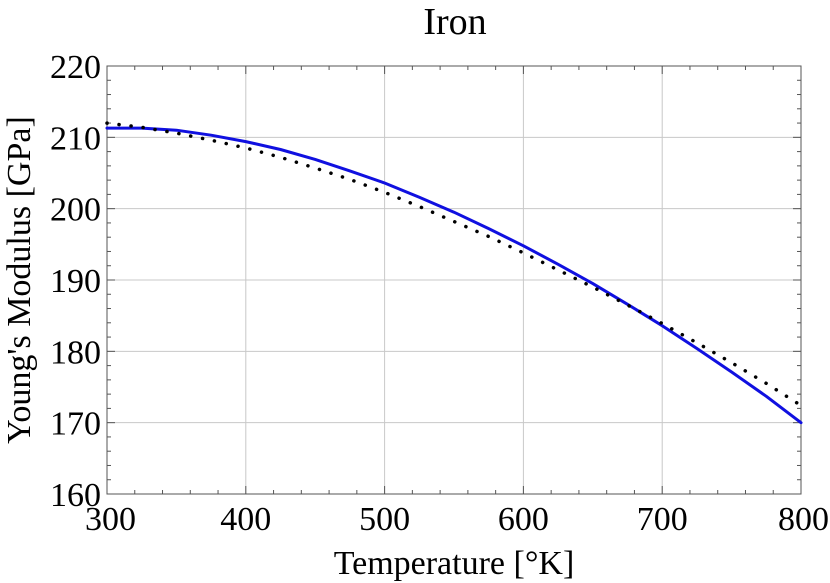 Image resolution: width=830 pixels, height=583 pixels. I want to click on x-axis-label: Temperature [°K], so click(454, 563).